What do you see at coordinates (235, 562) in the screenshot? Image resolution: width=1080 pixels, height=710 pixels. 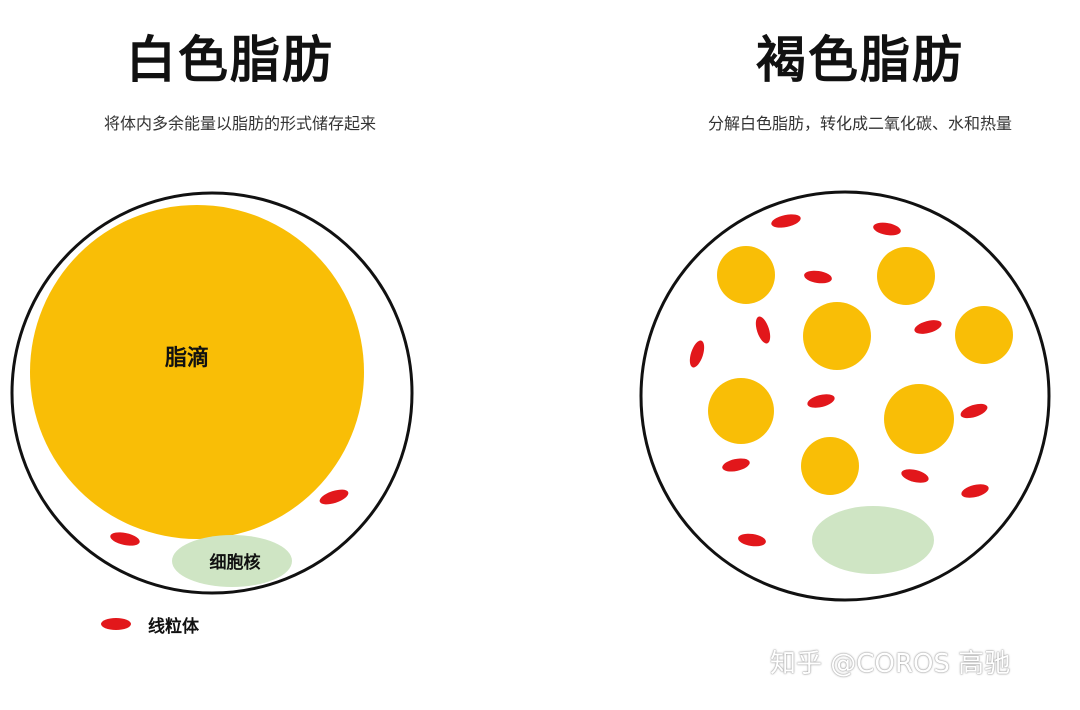 I see `nucleus-label: 细胞核` at bounding box center [235, 562].